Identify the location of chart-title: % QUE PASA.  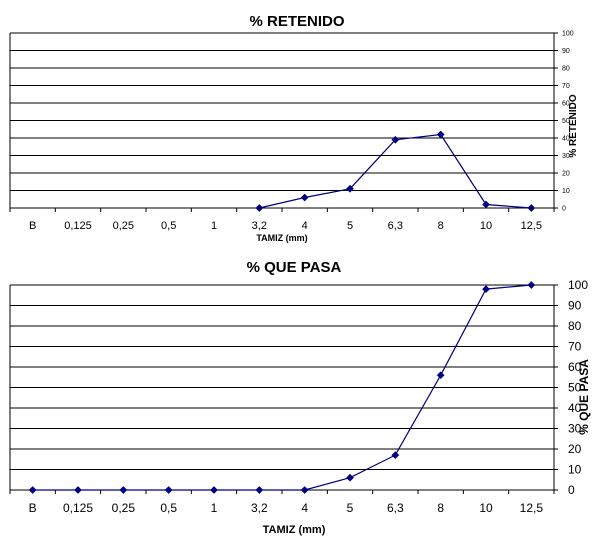
(294, 267).